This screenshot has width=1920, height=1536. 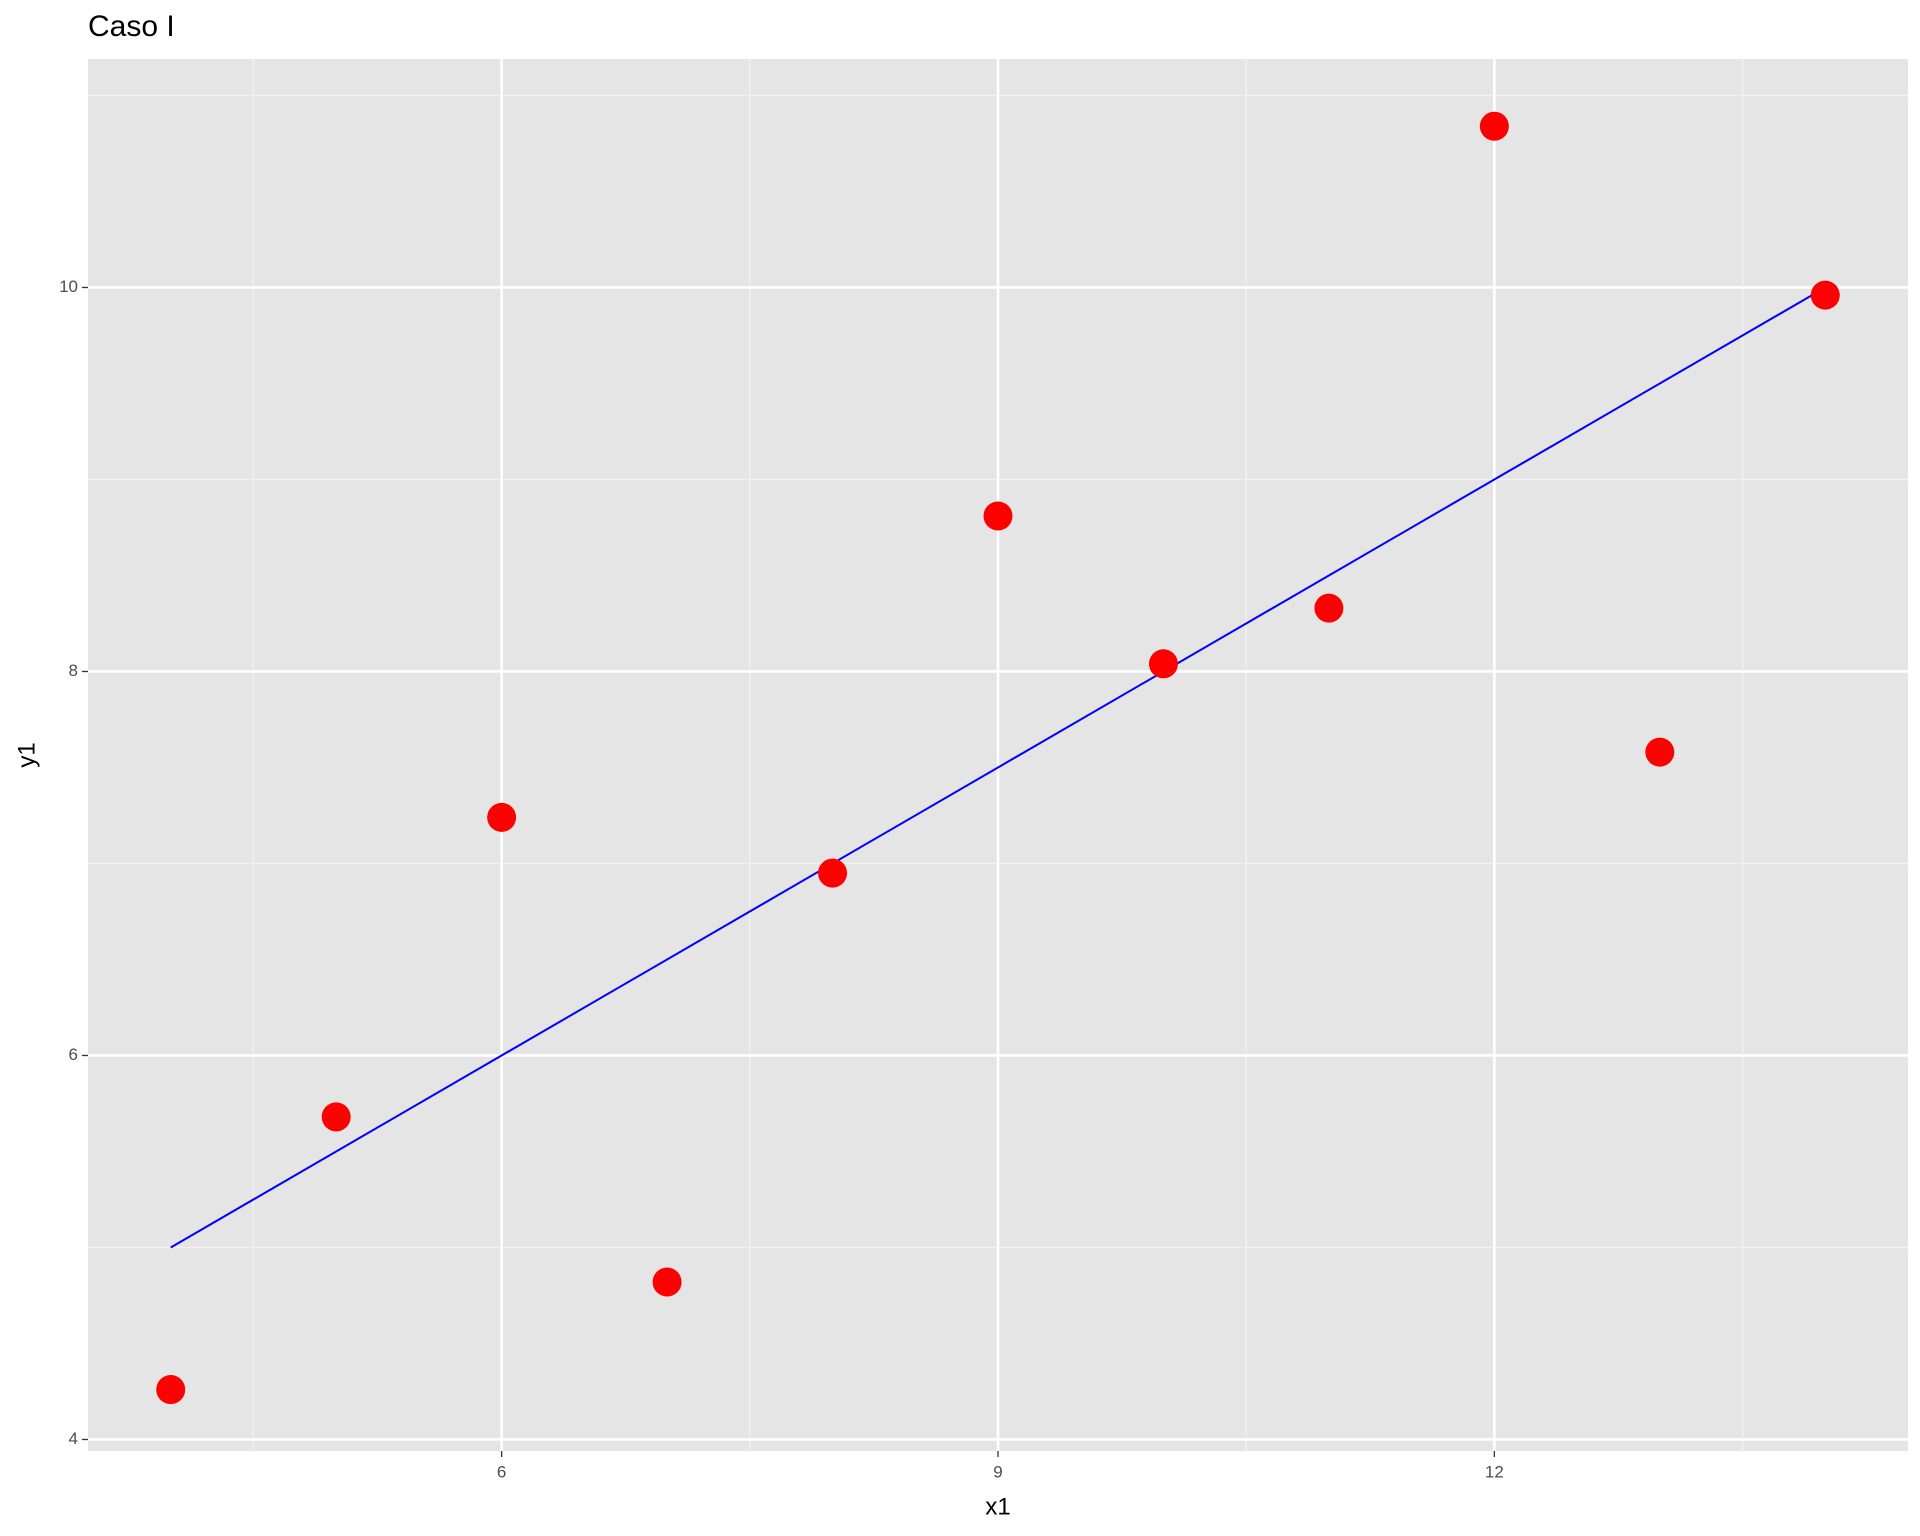 What do you see at coordinates (1494, 1471) in the screenshot?
I see `x-tick-label: 12` at bounding box center [1494, 1471].